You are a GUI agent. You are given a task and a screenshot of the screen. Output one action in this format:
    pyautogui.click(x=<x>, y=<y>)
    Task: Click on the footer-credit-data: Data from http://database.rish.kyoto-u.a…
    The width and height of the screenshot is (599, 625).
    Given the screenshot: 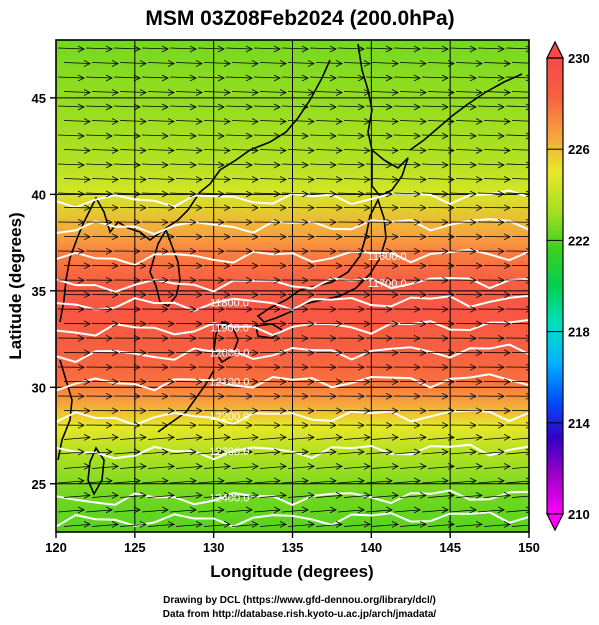 What is the action you would take?
    pyautogui.click(x=299, y=614)
    